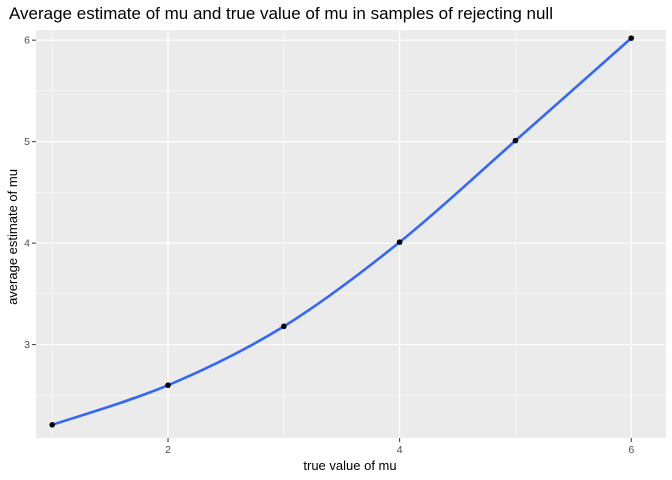  I want to click on y-tick-label: 6, so click(27, 41).